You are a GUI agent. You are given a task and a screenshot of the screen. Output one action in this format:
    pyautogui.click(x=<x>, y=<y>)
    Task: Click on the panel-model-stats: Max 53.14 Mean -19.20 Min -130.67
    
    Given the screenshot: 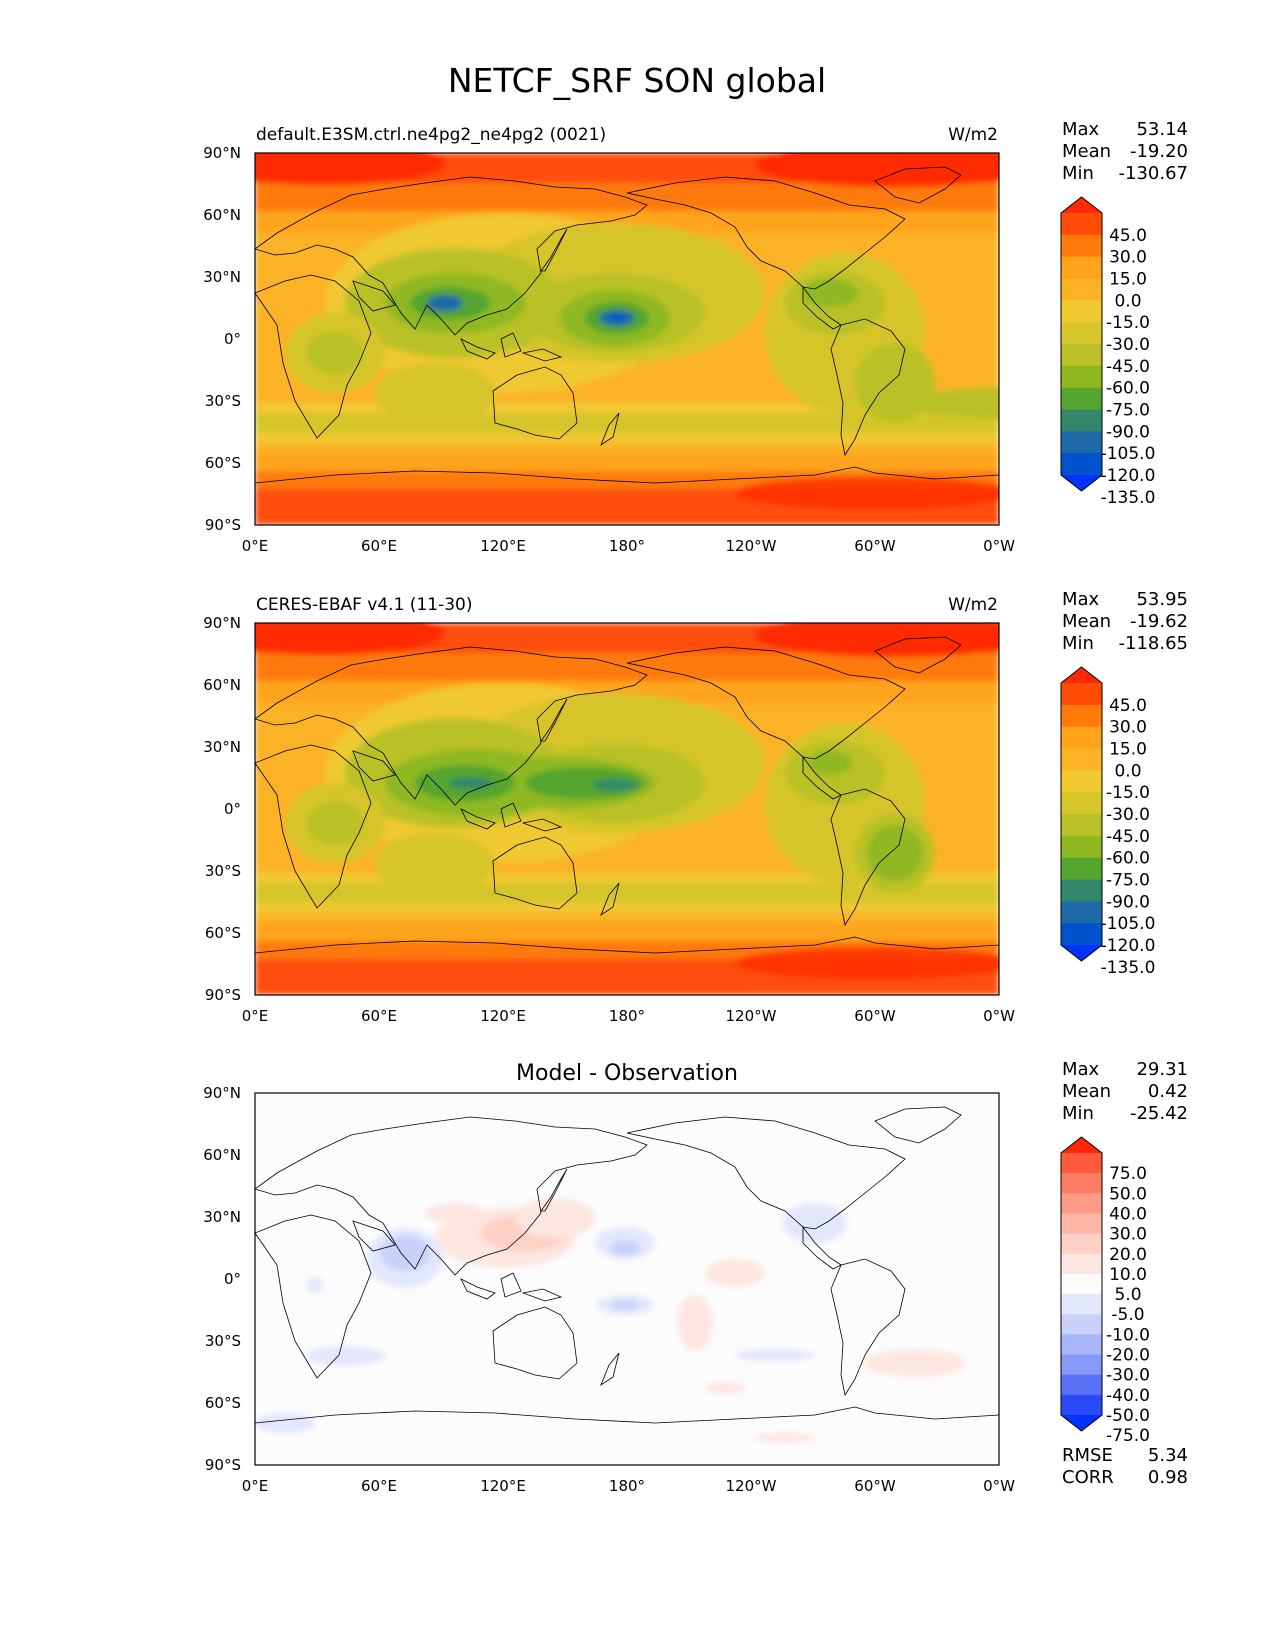 What is the action you would take?
    pyautogui.click(x=1125, y=151)
    